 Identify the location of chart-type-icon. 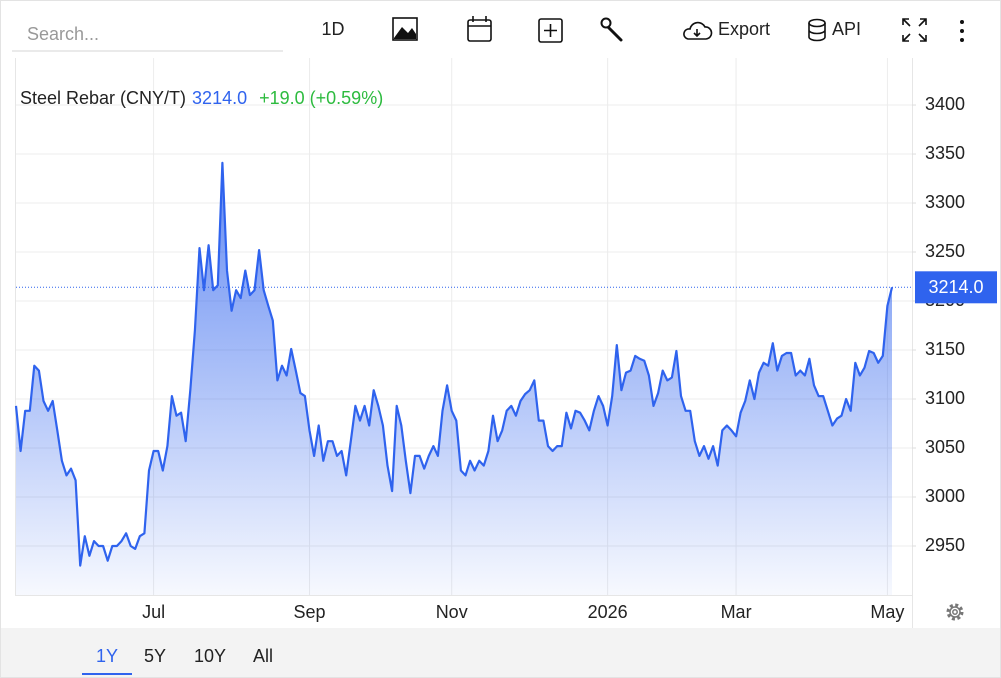
(405, 29).